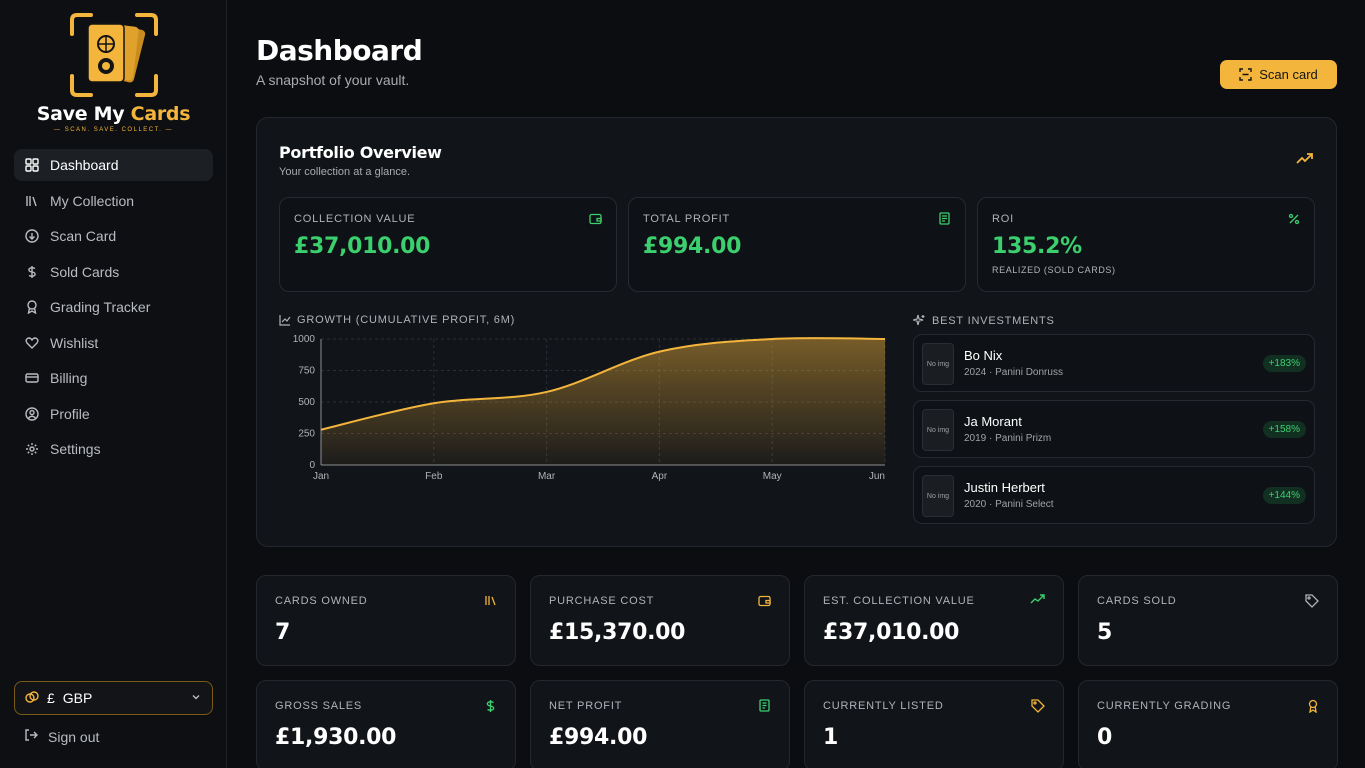 This screenshot has width=1365, height=768. I want to click on best-investments-heading: BEST INVESTMENTS, so click(984, 320).